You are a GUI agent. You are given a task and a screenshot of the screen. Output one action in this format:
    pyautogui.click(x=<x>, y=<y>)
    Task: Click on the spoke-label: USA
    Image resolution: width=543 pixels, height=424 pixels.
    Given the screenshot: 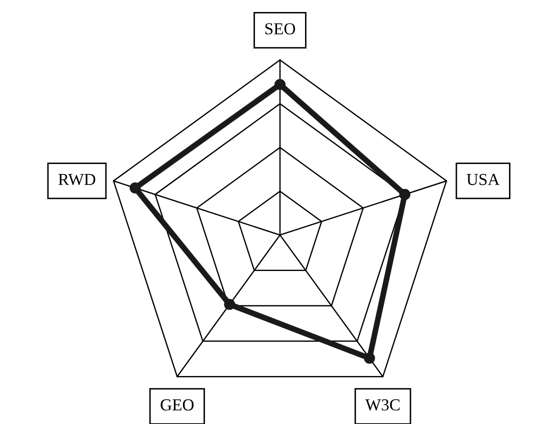 What is the action you would take?
    pyautogui.click(x=483, y=180)
    